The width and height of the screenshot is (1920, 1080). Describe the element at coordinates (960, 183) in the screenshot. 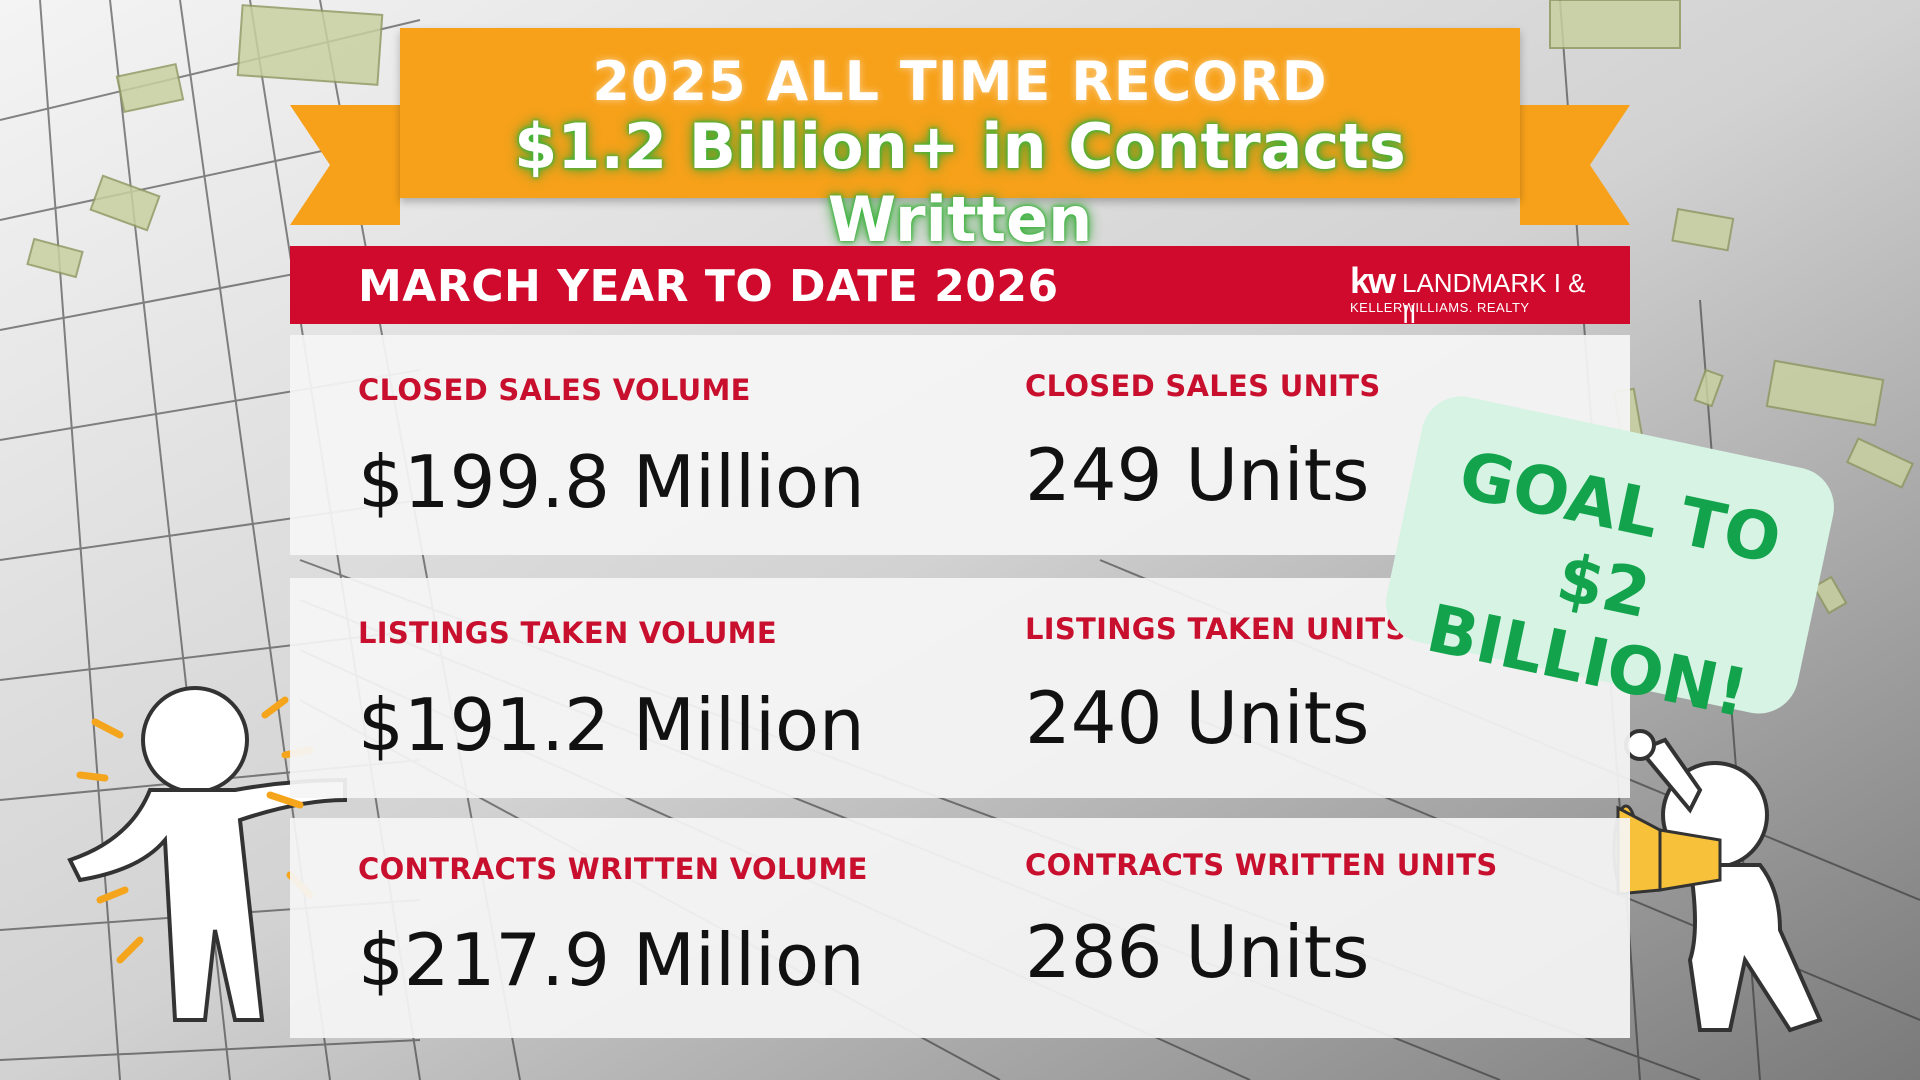

I see `banner-line2: $1.2 Billion+ in Contracts Written` at that location.